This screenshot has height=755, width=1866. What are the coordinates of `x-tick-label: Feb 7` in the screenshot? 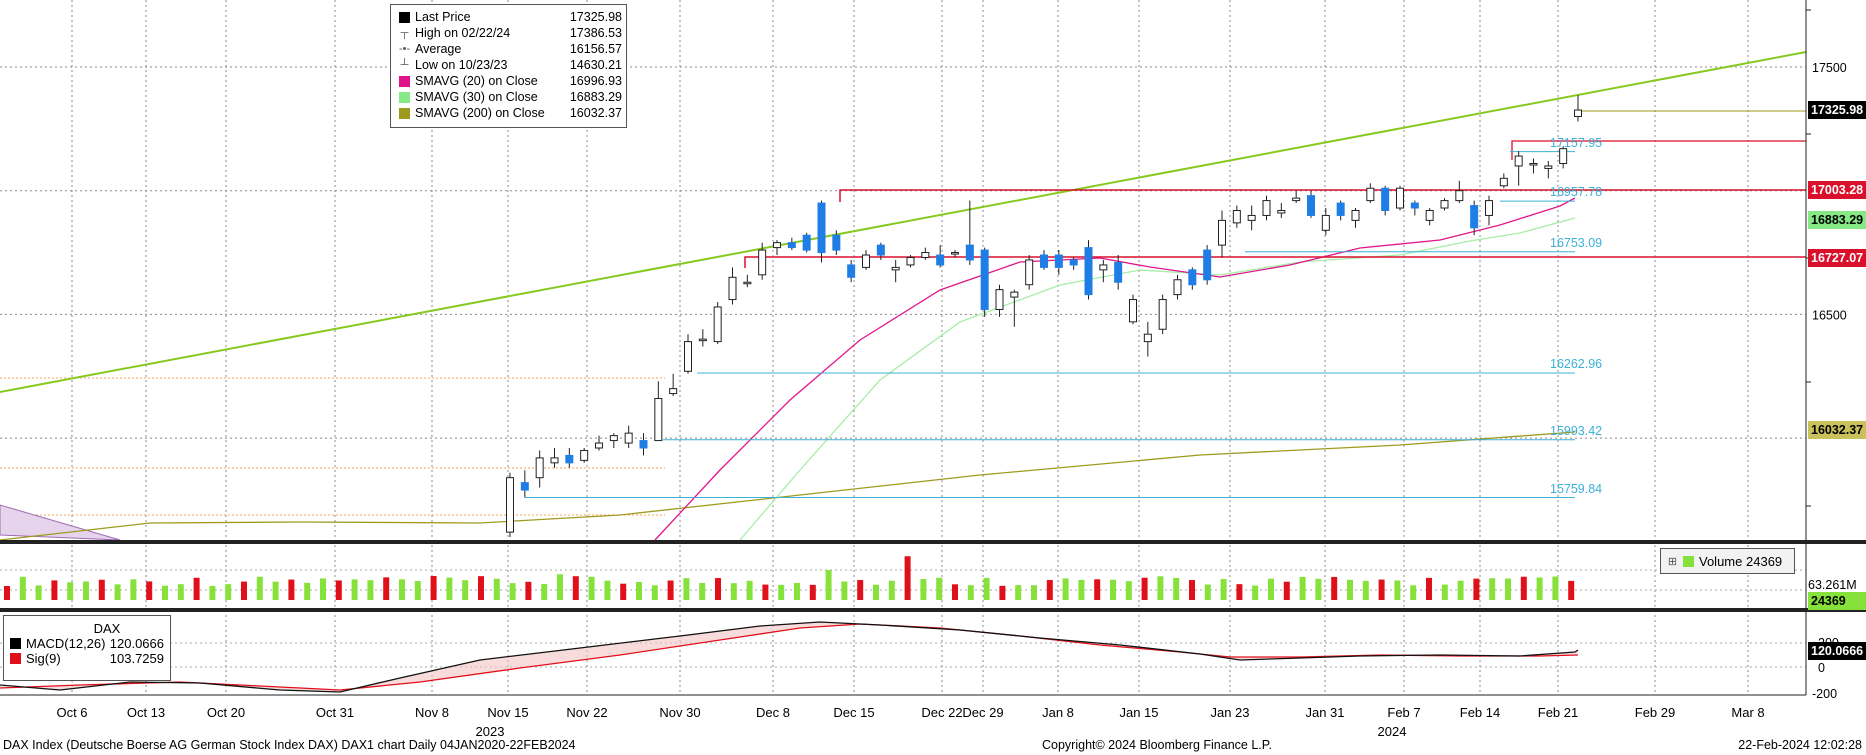 It's located at (1404, 712).